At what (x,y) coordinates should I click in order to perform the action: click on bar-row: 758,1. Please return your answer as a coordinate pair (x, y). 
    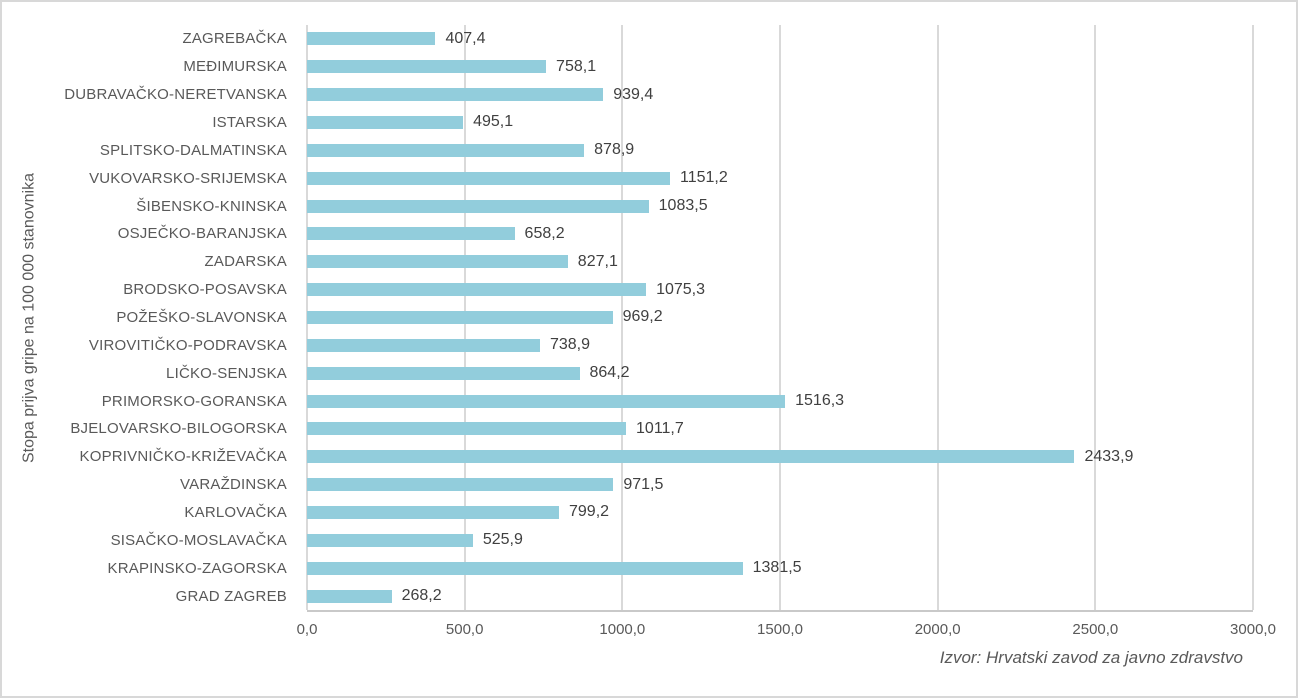
    Looking at the image, I should click on (780, 67).